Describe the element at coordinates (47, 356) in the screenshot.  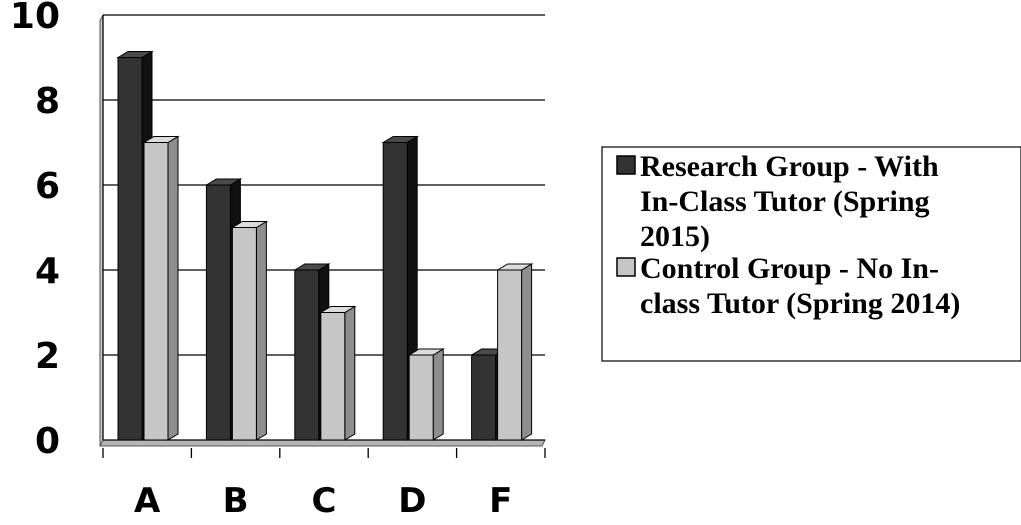
I see `y-tick-label: 2` at that location.